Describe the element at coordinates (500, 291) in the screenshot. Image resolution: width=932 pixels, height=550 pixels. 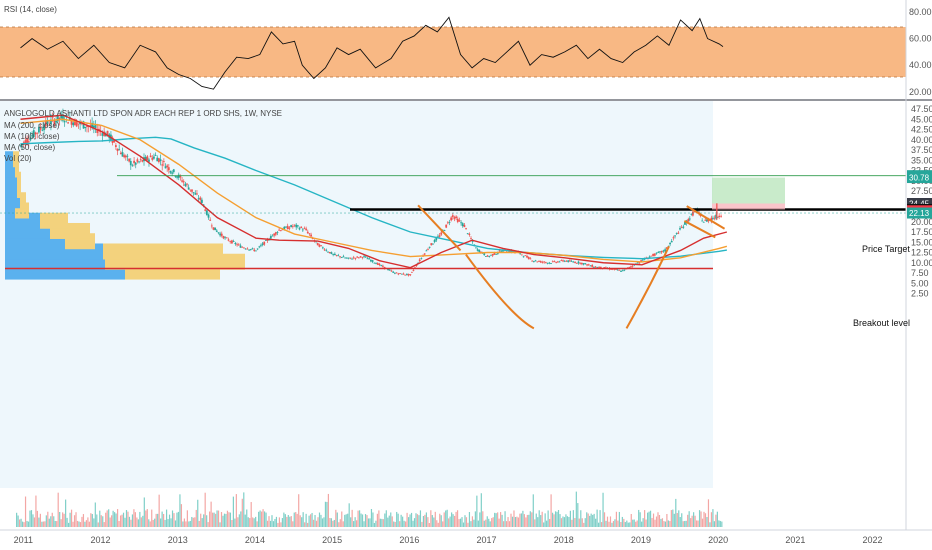
I see `cup-curve-left` at that location.